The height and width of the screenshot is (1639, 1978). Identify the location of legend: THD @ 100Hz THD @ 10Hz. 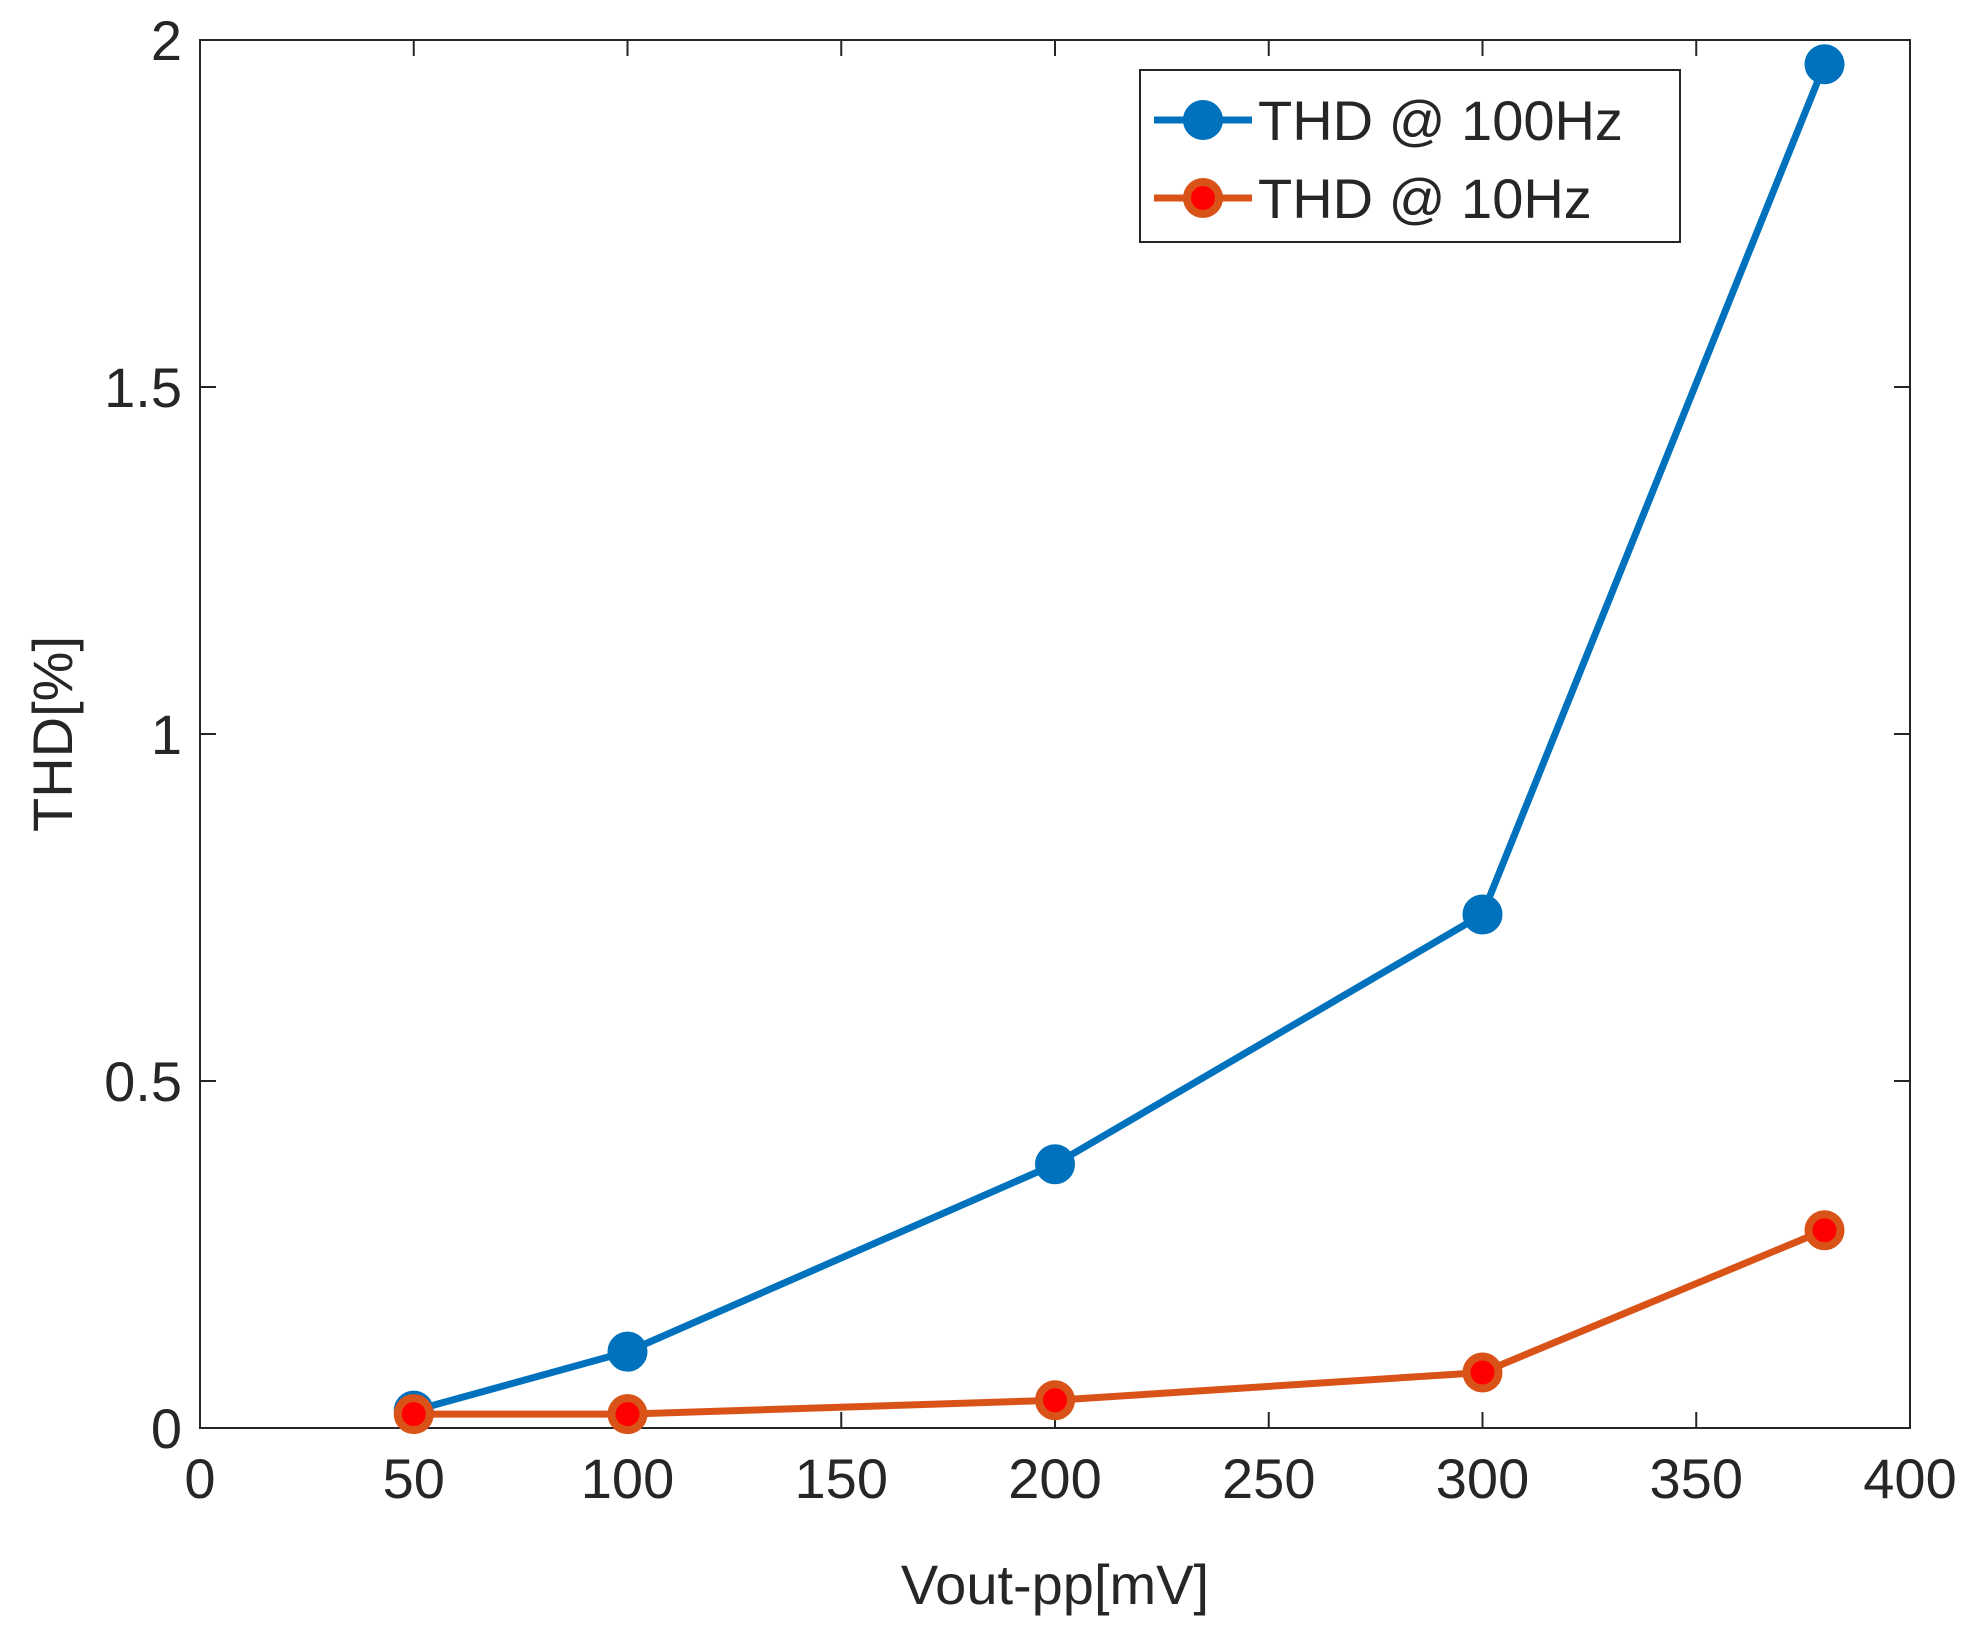
(1410, 156).